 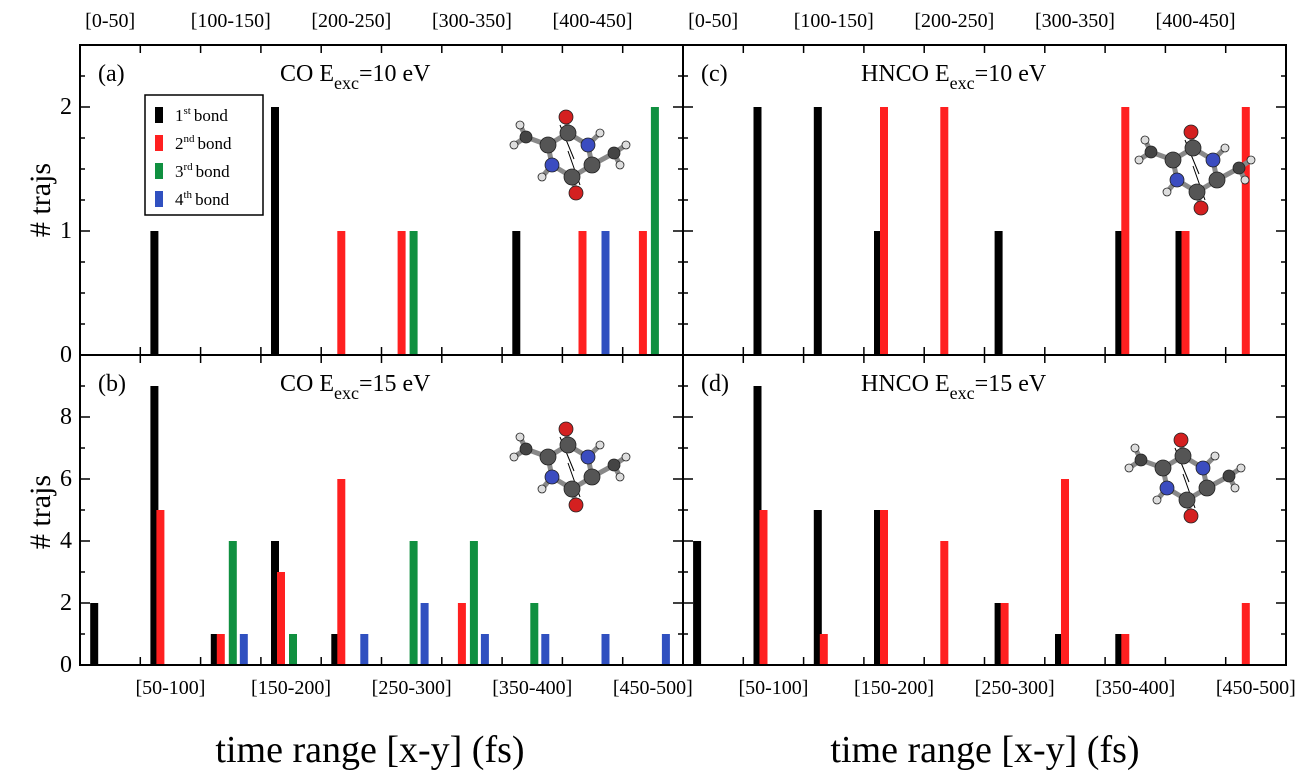 I want to click on panel-title: CO Eexc=15 eV, so click(x=355, y=387).